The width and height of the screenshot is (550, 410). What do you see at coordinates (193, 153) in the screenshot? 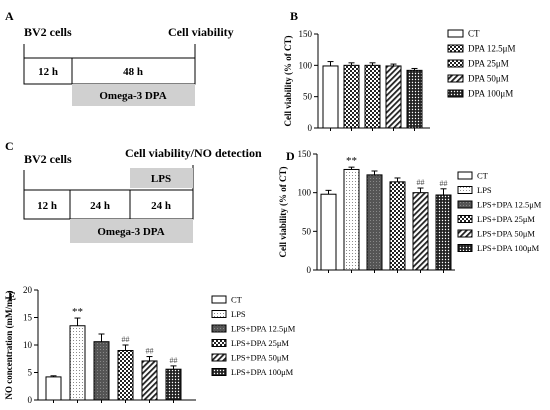
I see `panel-c-end-label: Cell viability/NO detection` at bounding box center [193, 153].